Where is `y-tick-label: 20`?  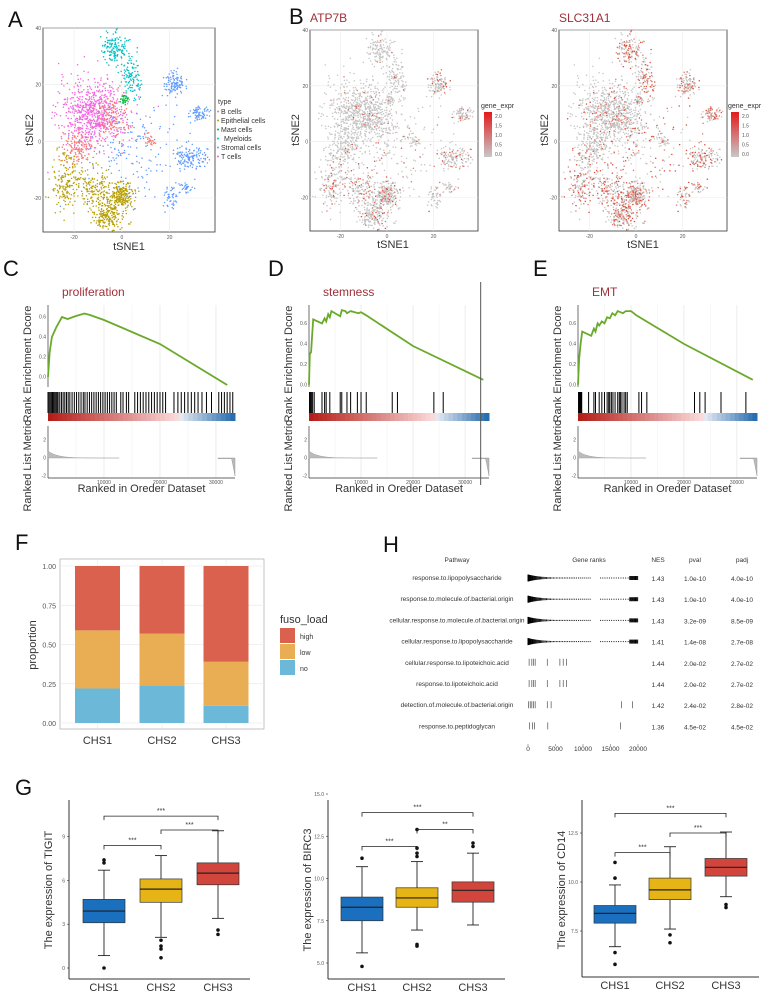
y-tick-label: 20 is located at coordinates (38, 86).